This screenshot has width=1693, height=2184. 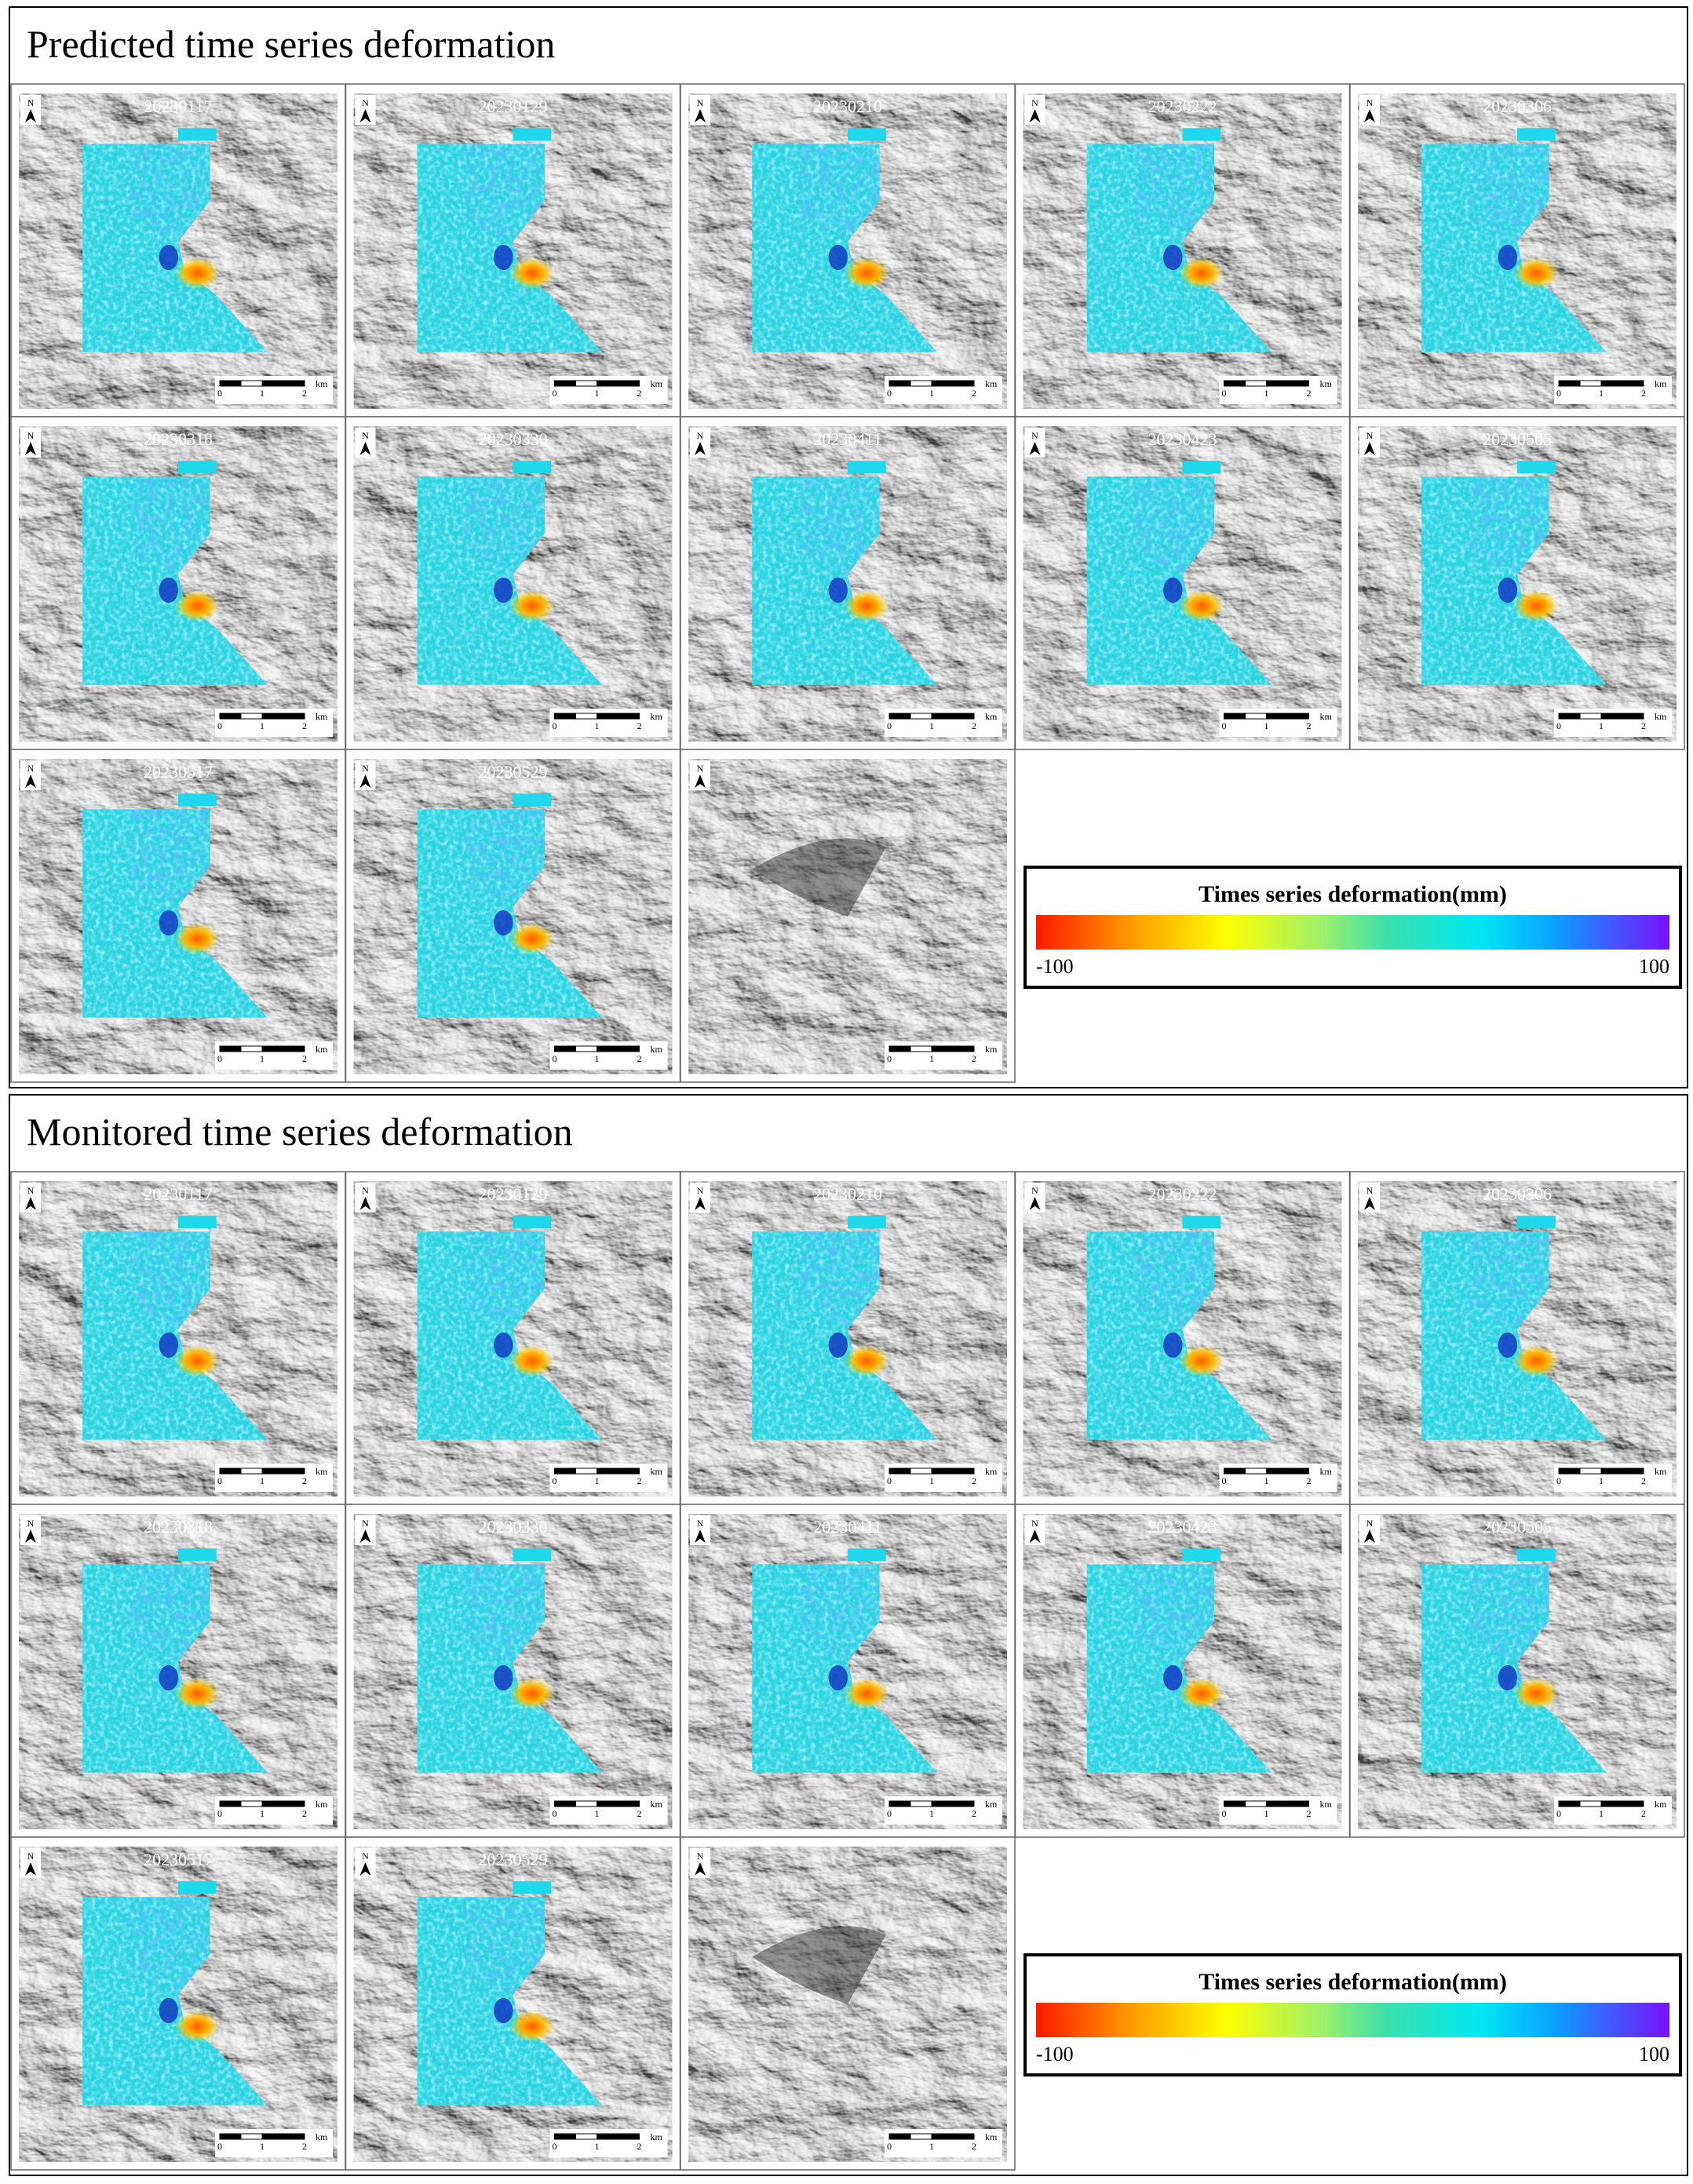 I want to click on colorbar, so click(x=1352, y=2020).